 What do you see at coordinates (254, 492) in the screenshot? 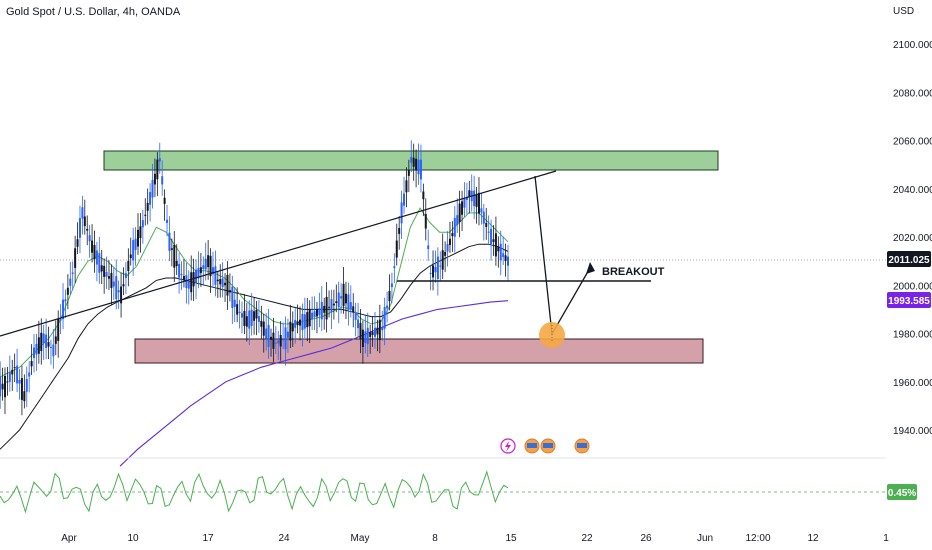
I see `oscillator-path` at bounding box center [254, 492].